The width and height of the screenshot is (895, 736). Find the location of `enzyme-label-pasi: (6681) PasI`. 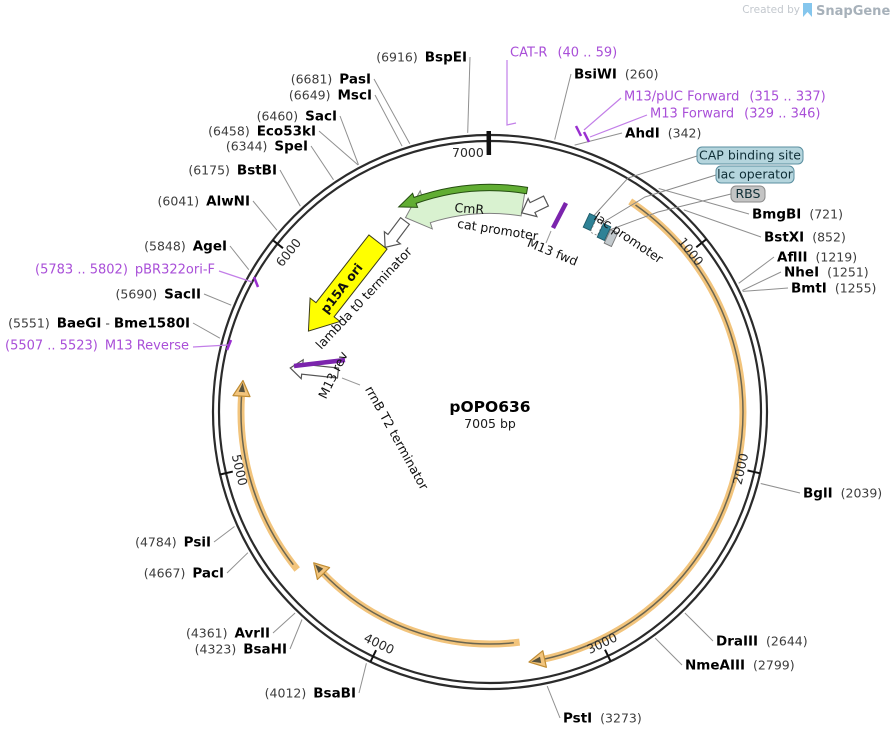

enzyme-label-pasi: (6681) PasI is located at coordinates (331, 80).